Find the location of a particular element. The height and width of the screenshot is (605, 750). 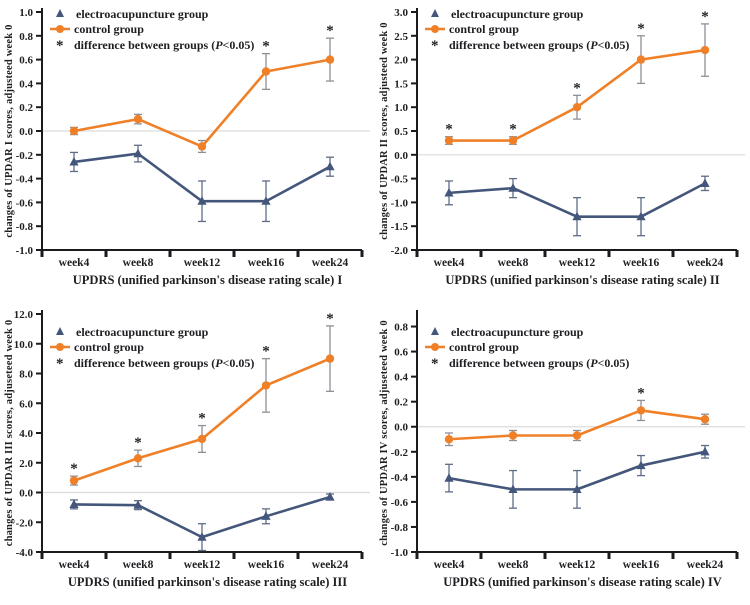

y-tick-label: -0.5 is located at coordinates (400, 180).